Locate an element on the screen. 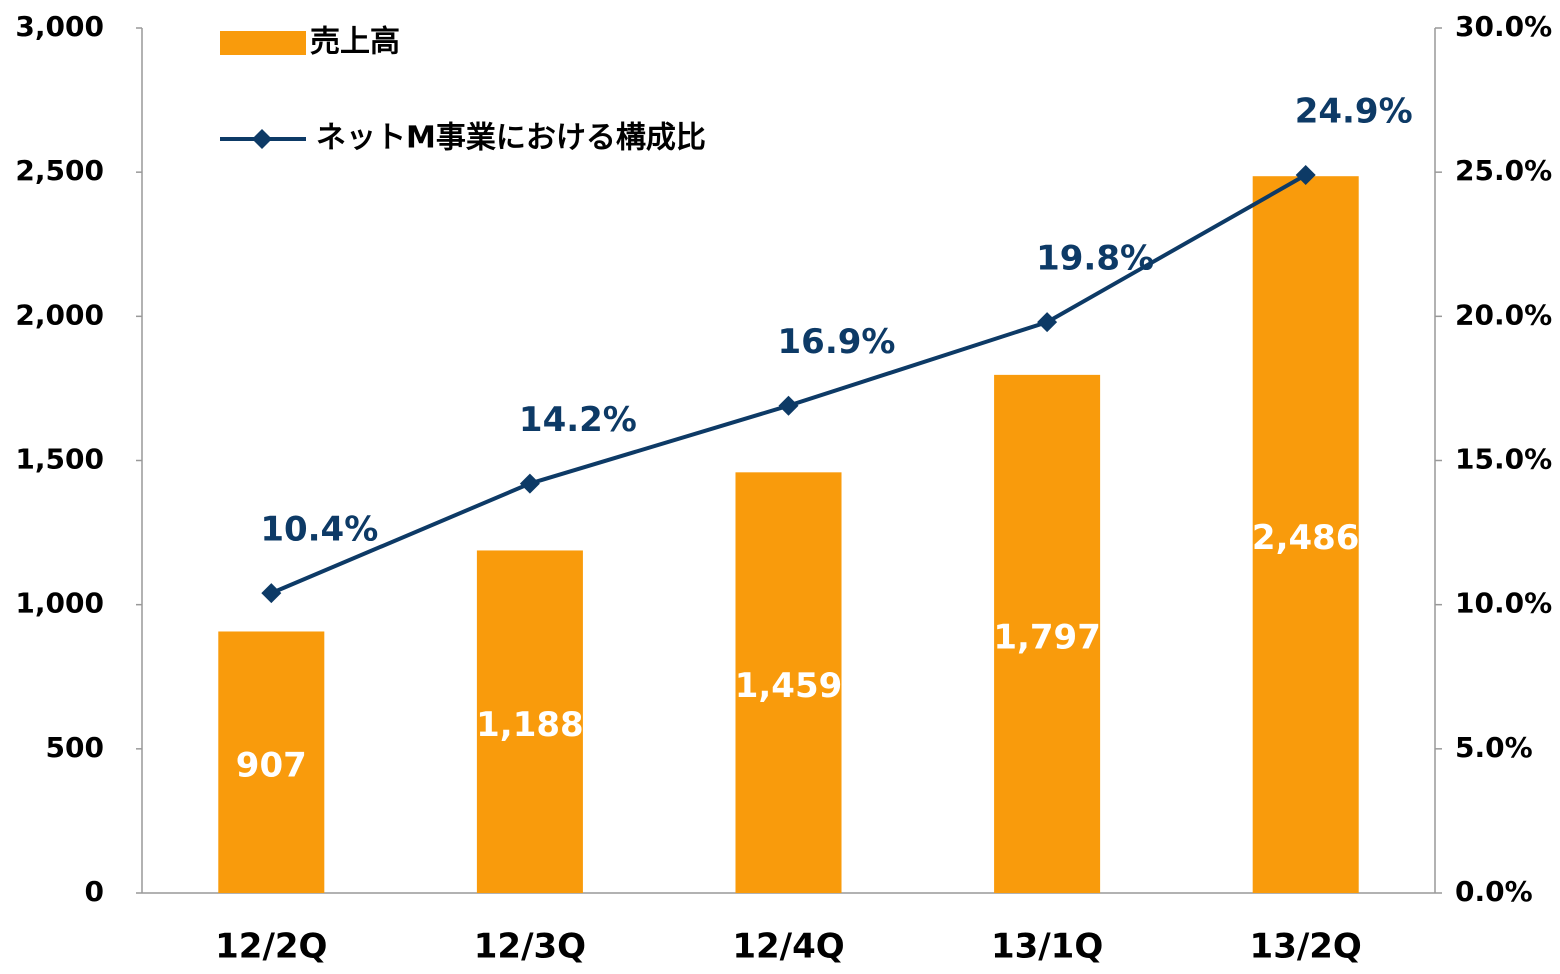 The height and width of the screenshot is (974, 1560). bar-value-label: 2,486 is located at coordinates (1306, 538).